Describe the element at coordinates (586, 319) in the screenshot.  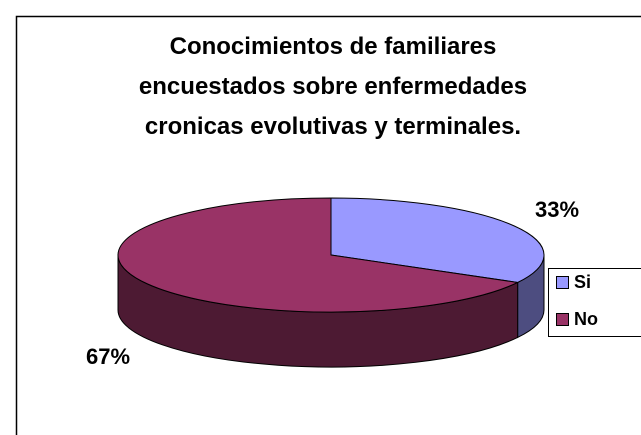
I see `legend-label: No` at that location.